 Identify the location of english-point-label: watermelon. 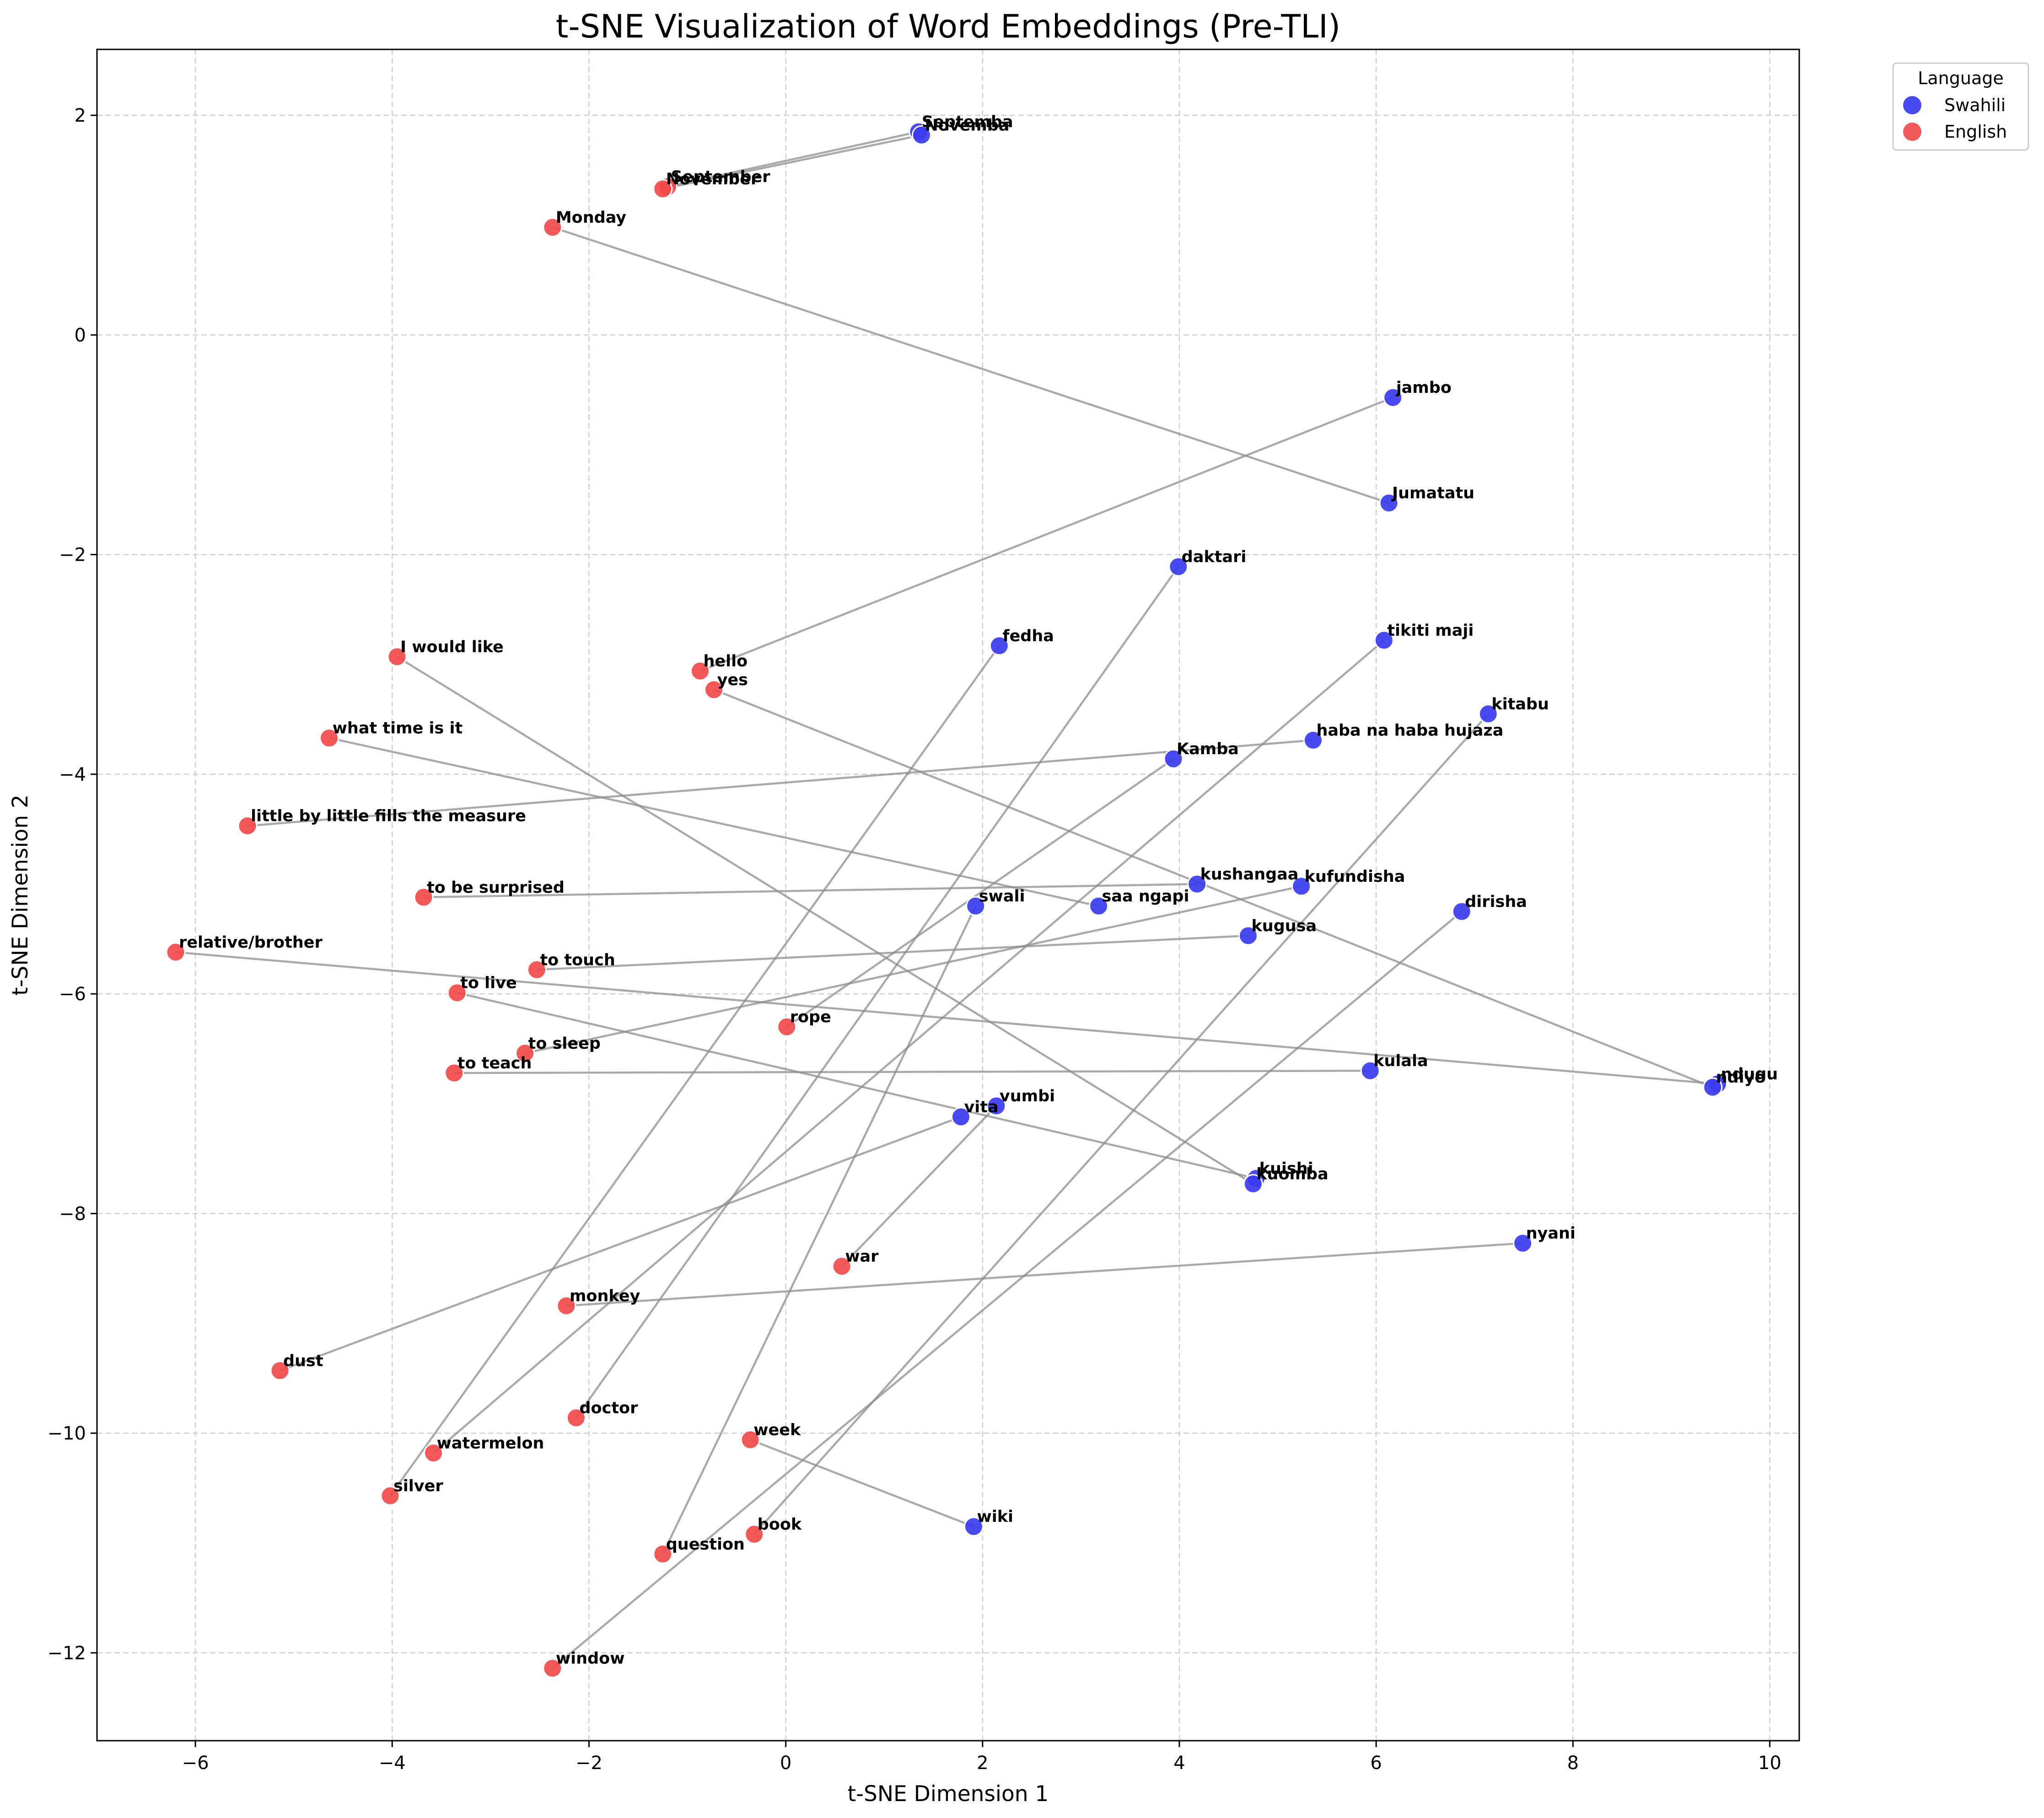
(490, 1443).